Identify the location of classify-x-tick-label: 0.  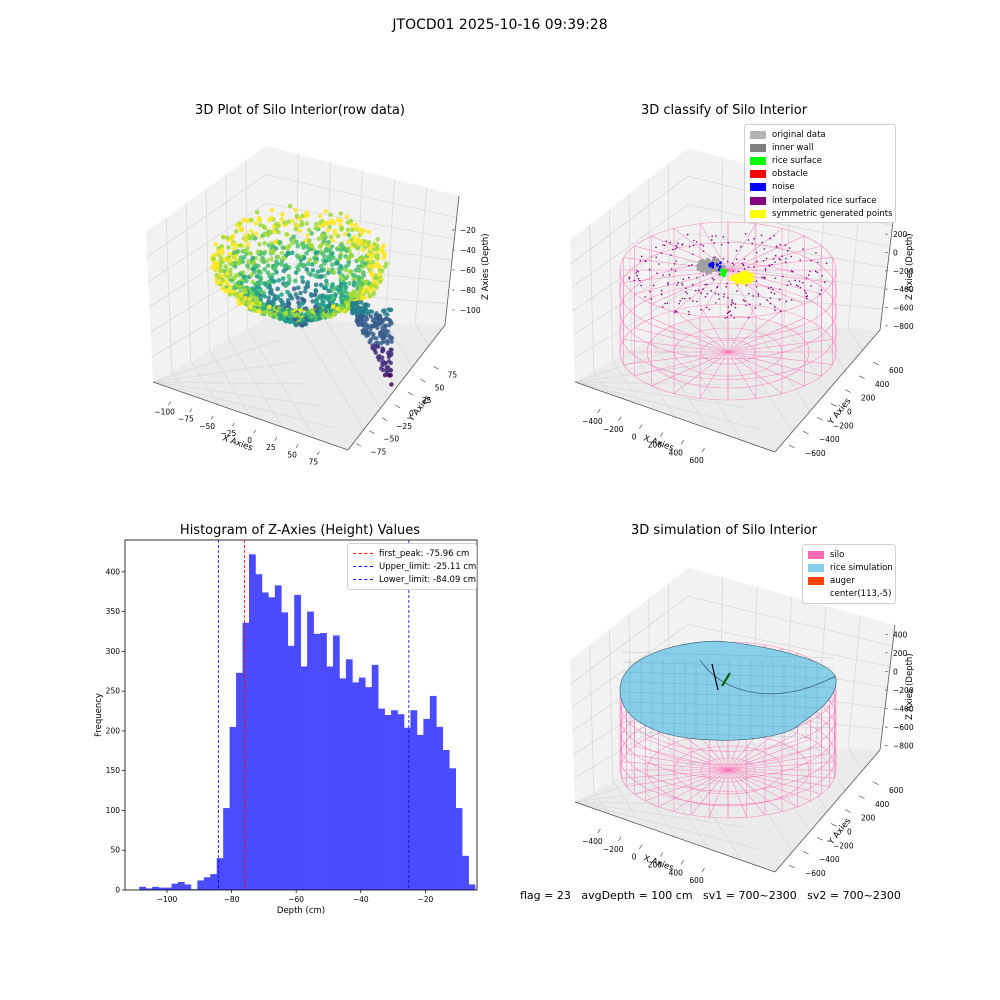
(634, 437).